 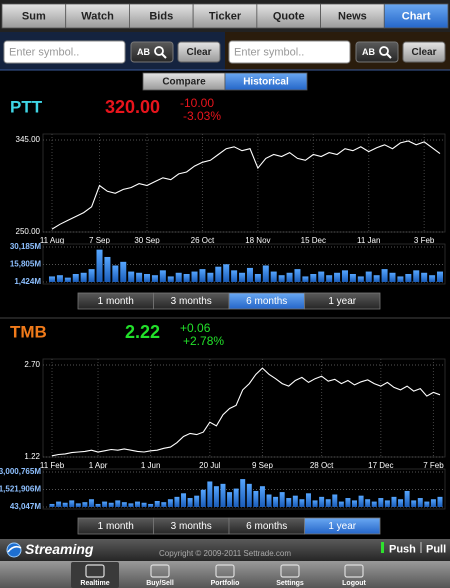 What do you see at coordinates (421, 547) in the screenshot?
I see `pull-indicator` at bounding box center [421, 547].